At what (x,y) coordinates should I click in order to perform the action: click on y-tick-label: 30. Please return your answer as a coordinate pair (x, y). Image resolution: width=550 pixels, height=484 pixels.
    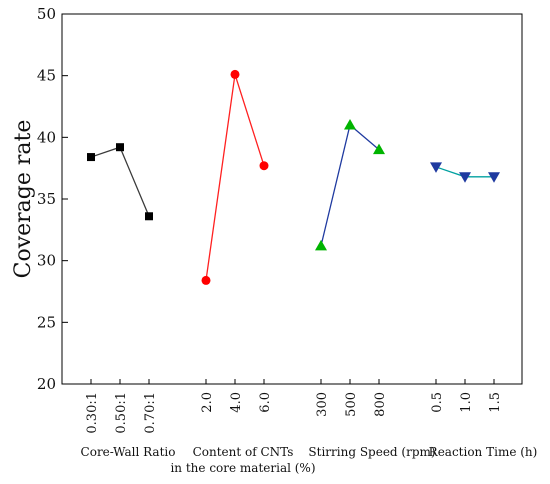
    Looking at the image, I should click on (46, 261).